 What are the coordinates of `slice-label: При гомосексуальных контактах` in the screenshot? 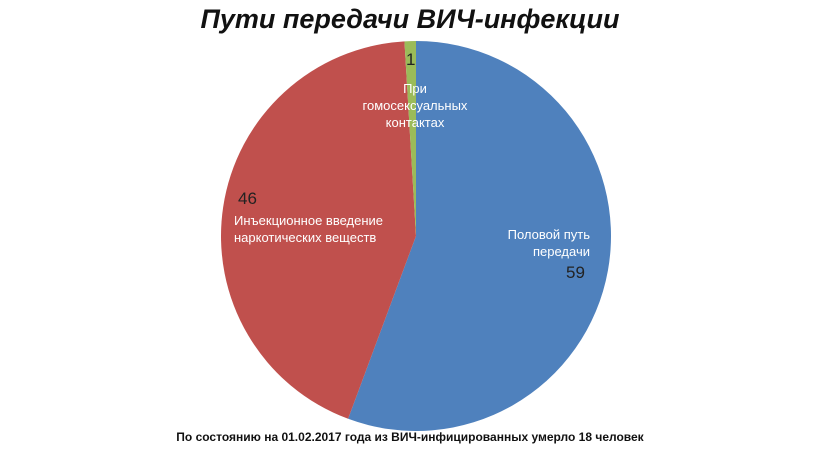 It's located at (415, 105).